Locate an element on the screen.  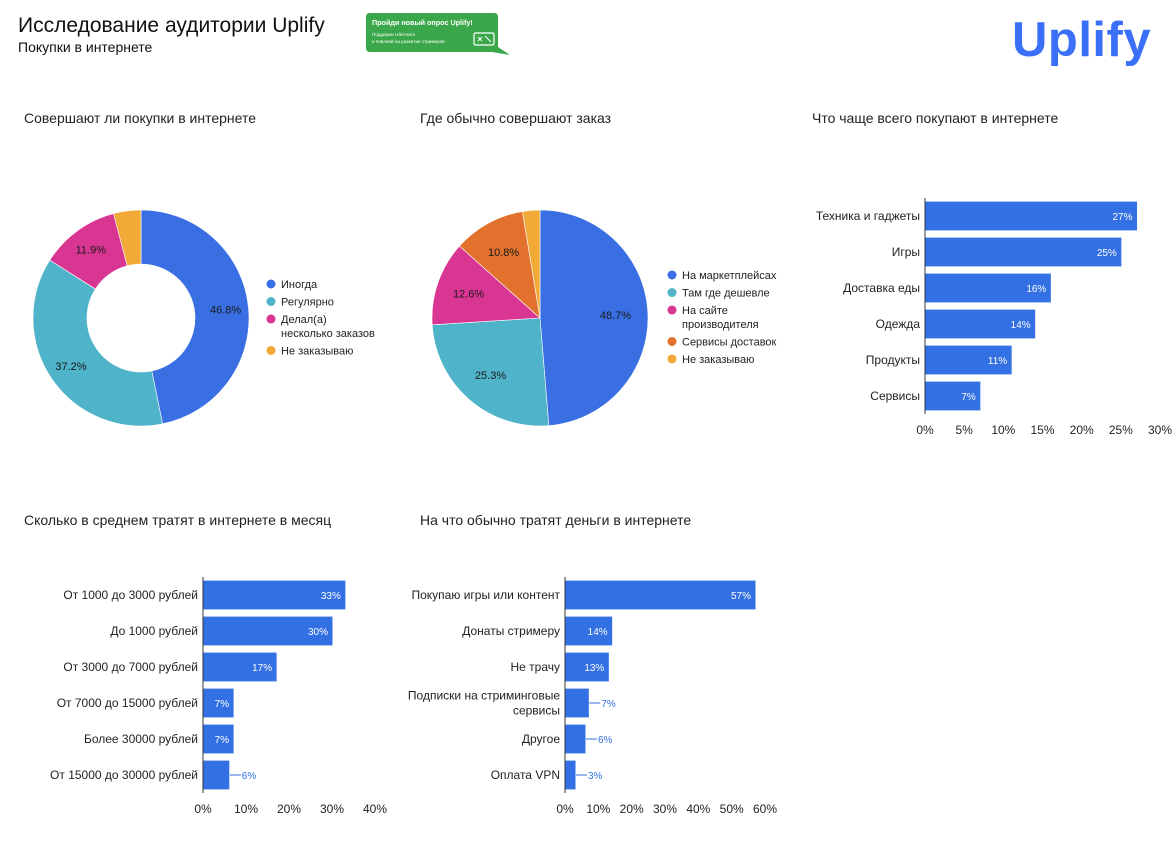
banner-line3: и повлияй на развитие стримеров is located at coordinates (408, 41).